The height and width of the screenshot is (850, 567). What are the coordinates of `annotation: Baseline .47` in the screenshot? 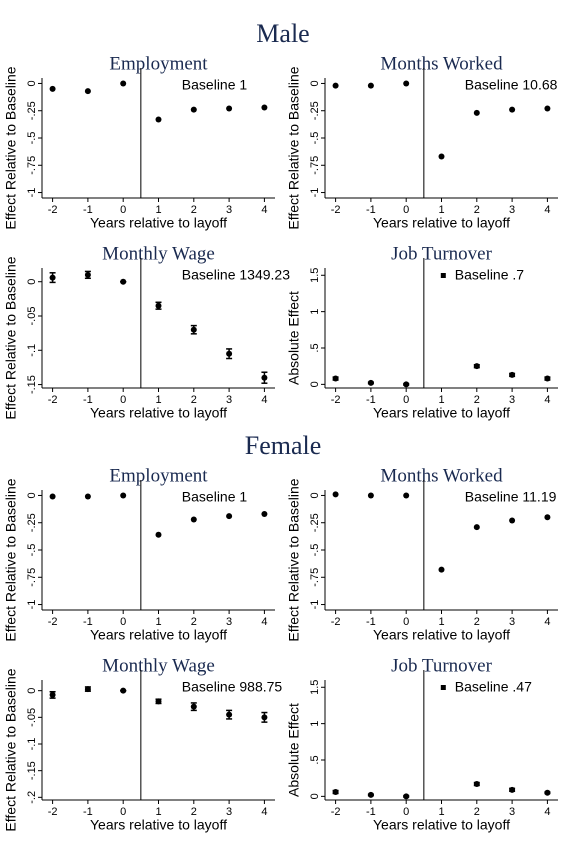 It's located at (493, 687).